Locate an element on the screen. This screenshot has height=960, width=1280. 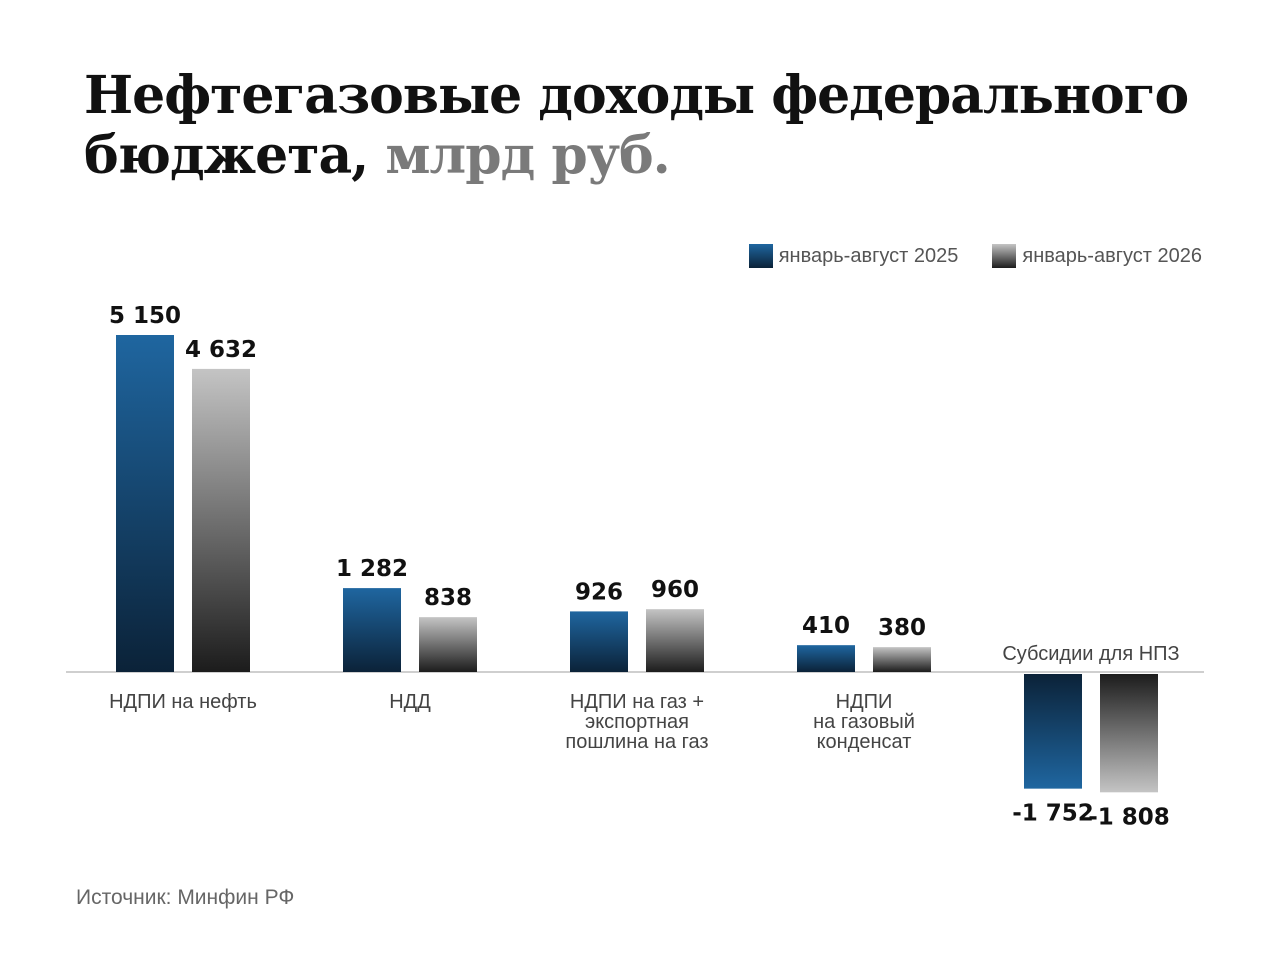
bar-s1-c2 is located at coordinates (675, 640).